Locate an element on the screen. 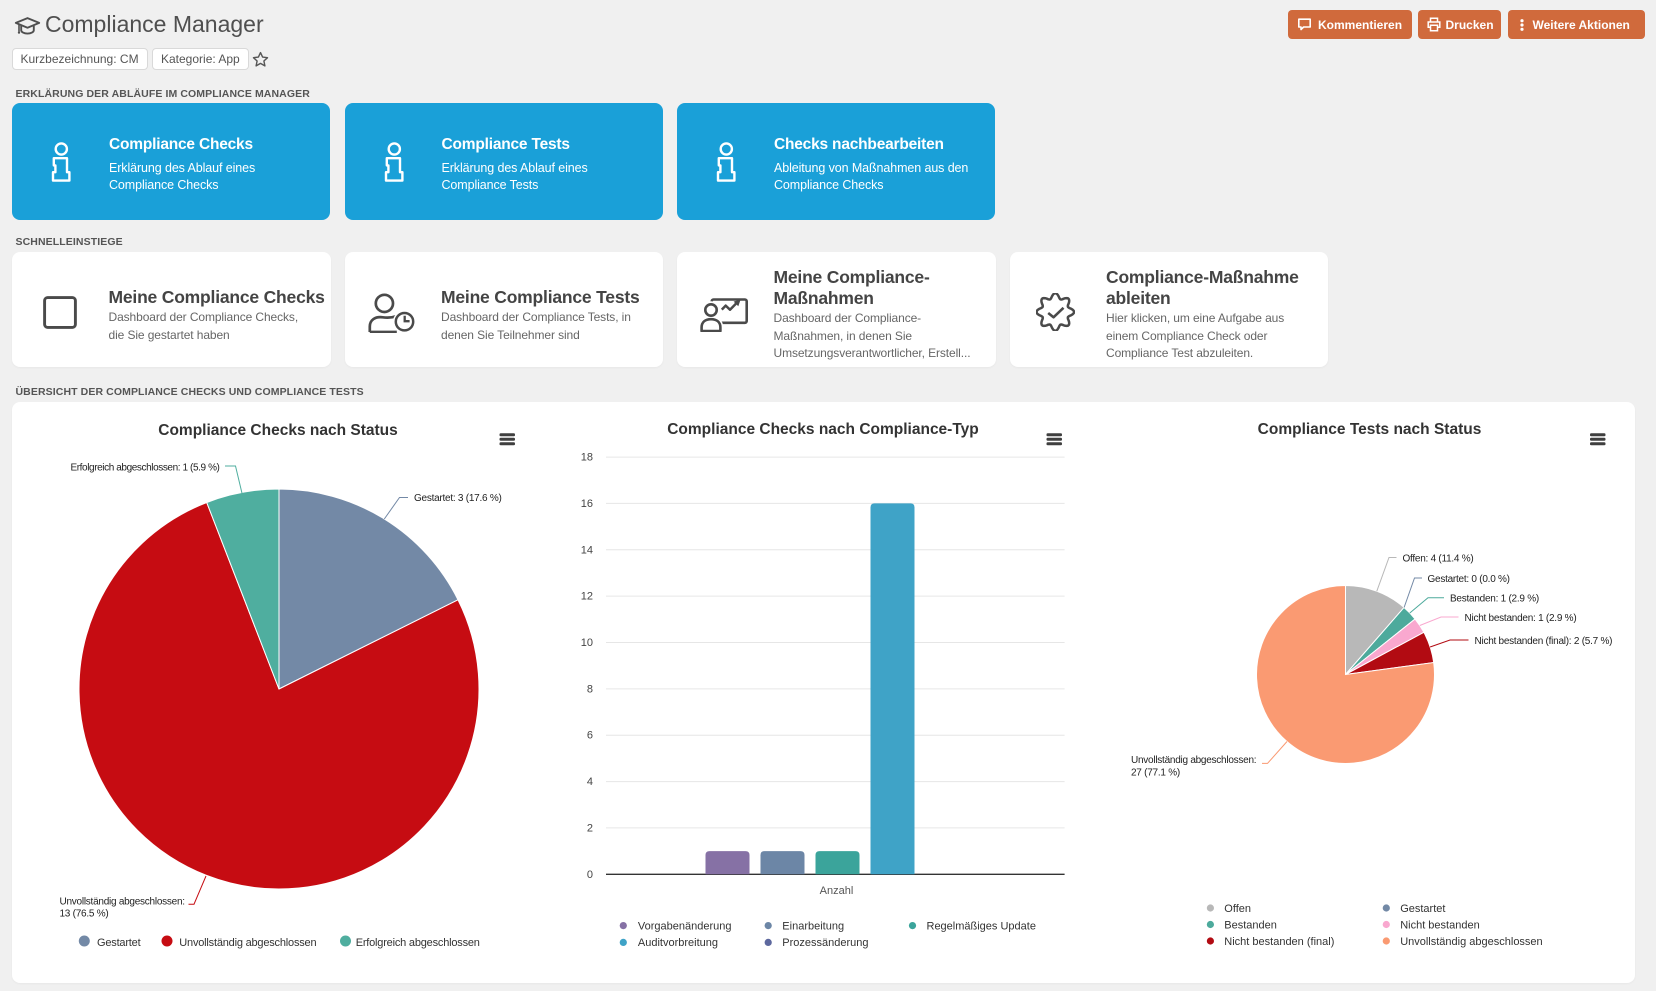 The width and height of the screenshot is (1656, 991). svg-text: 16 is located at coordinates (587, 504).